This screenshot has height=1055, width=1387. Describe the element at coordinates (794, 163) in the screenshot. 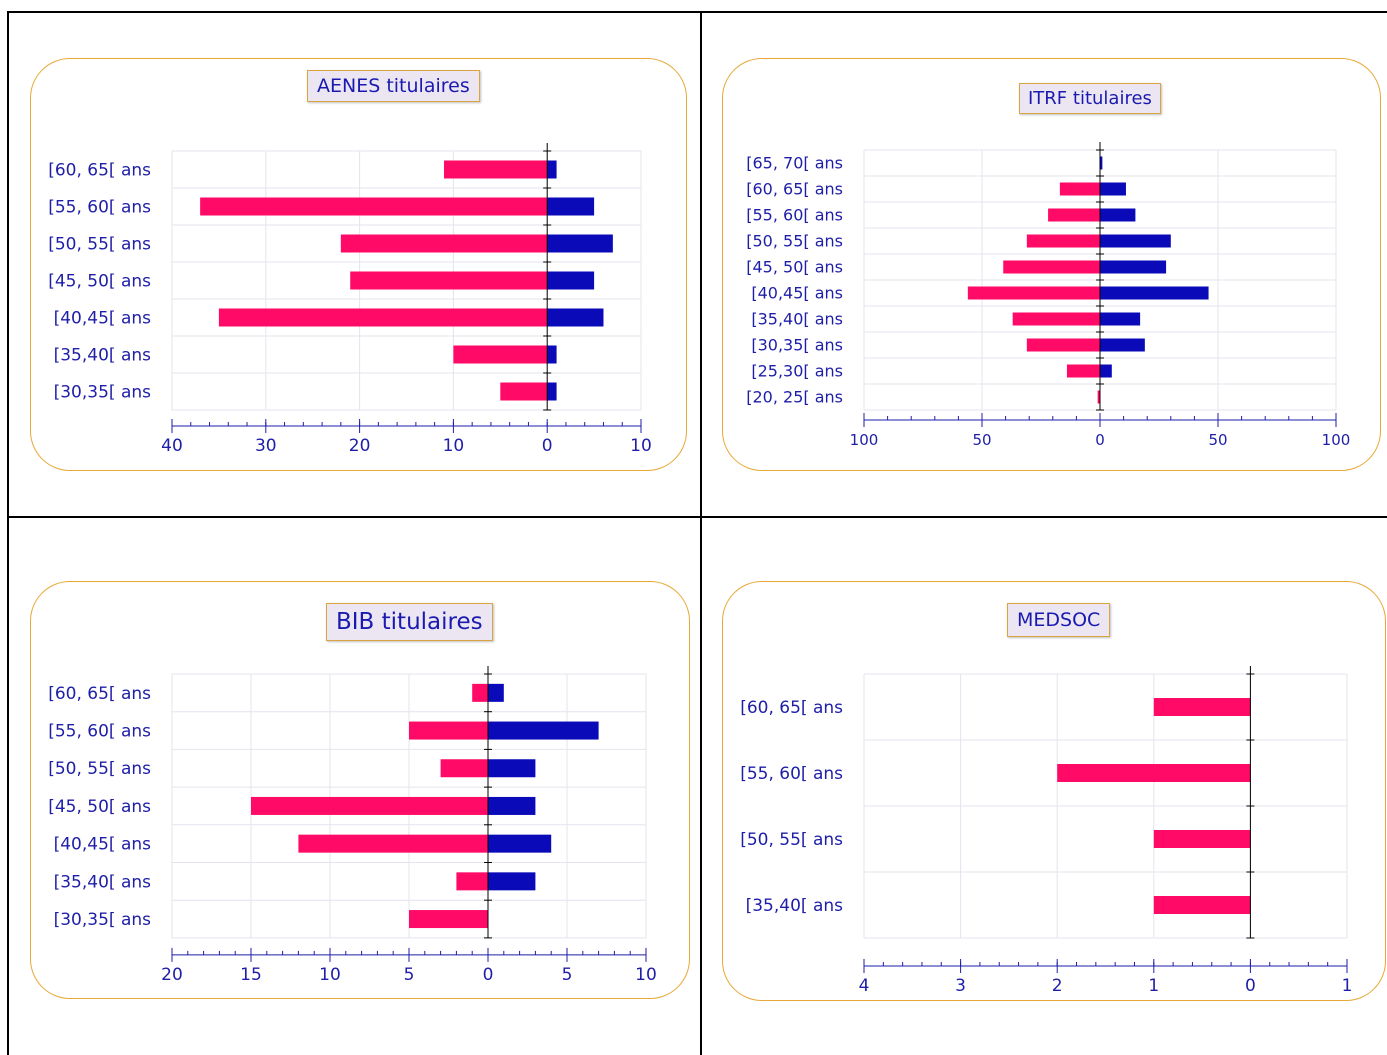

I see `category-label: [65, 70[ ans` at that location.